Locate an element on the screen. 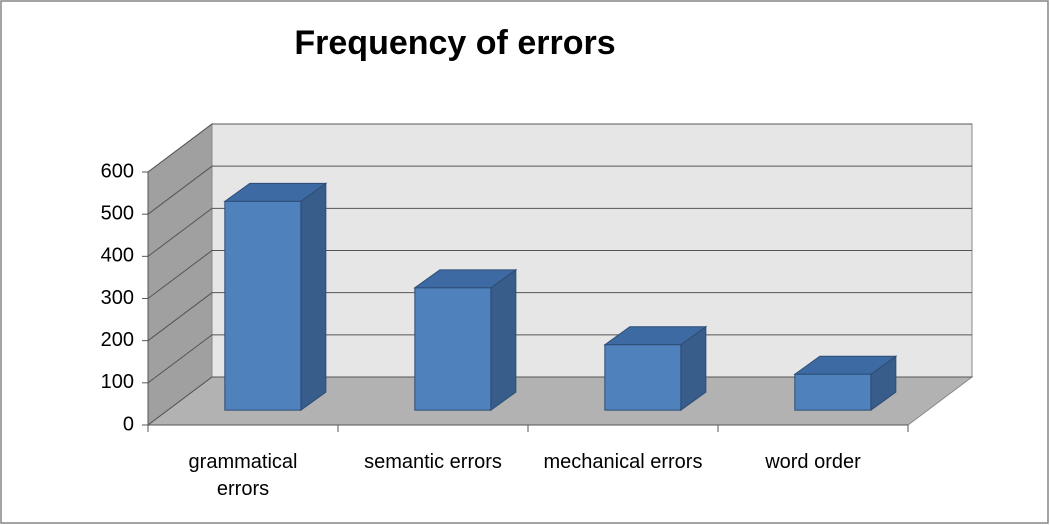 This screenshot has width=1050, height=525. x-tick-label: mechanical errors is located at coordinates (623, 462).